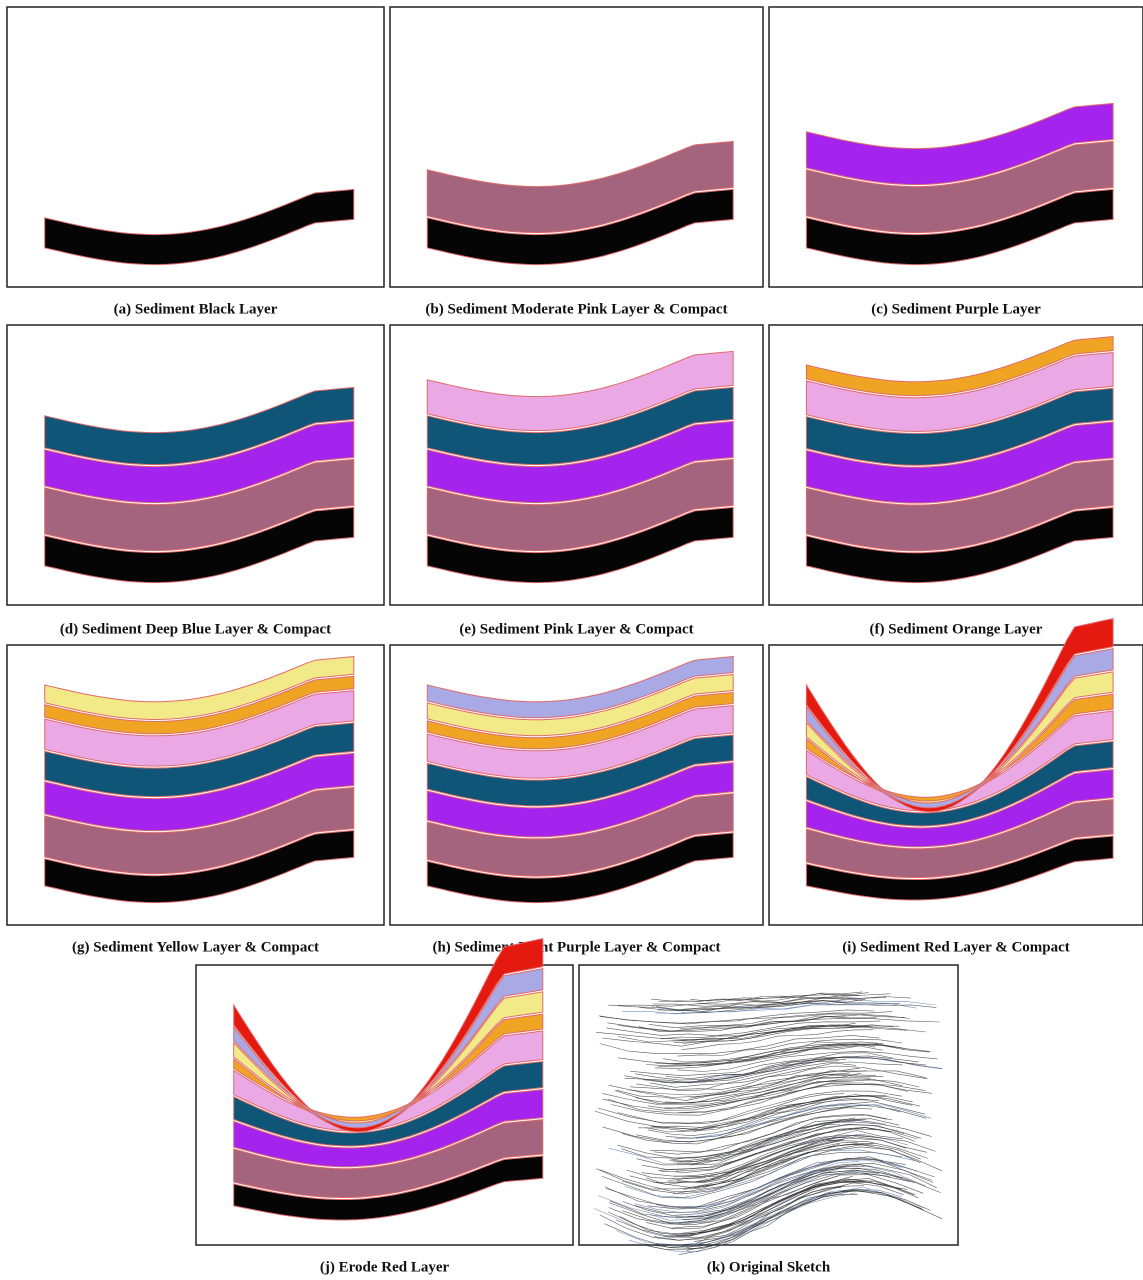 The height and width of the screenshot is (1280, 1143). I want to click on caption: (i) Sediment Red Layer & Compact, so click(956, 947).